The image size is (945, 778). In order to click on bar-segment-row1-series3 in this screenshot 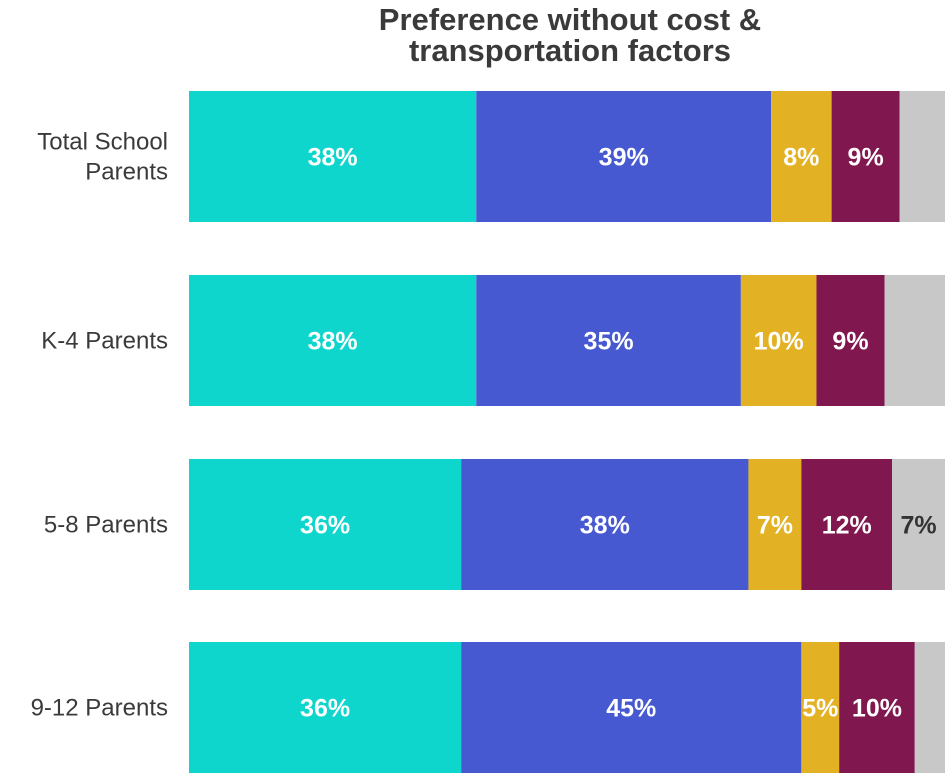, I will do `click(801, 156)`.